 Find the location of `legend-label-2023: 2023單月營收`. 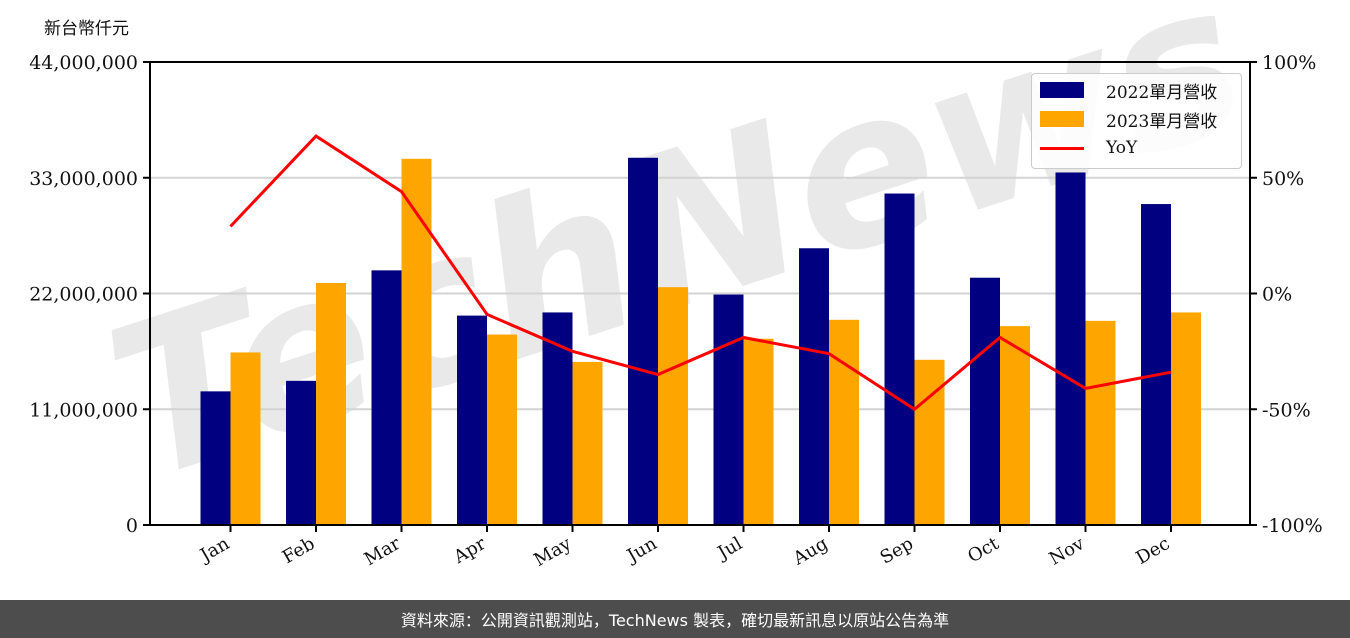

legend-label-2023: 2023單月營收 is located at coordinates (1162, 121).